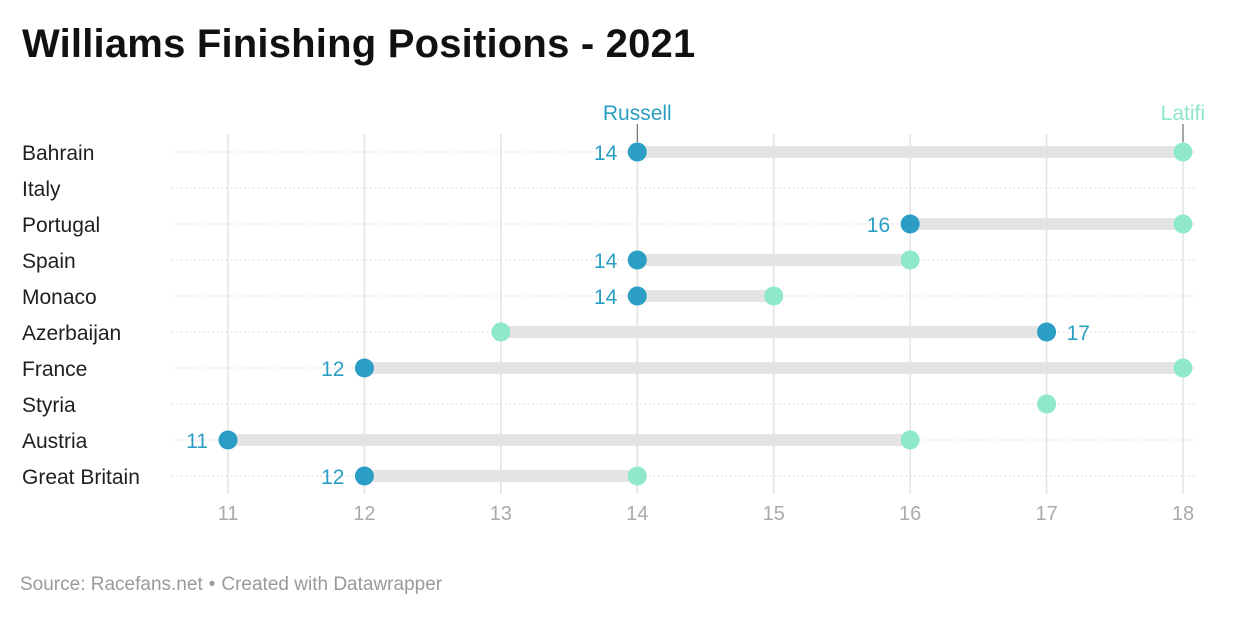  Describe the element at coordinates (41, 189) in the screenshot. I see `row-label: Italy` at that location.